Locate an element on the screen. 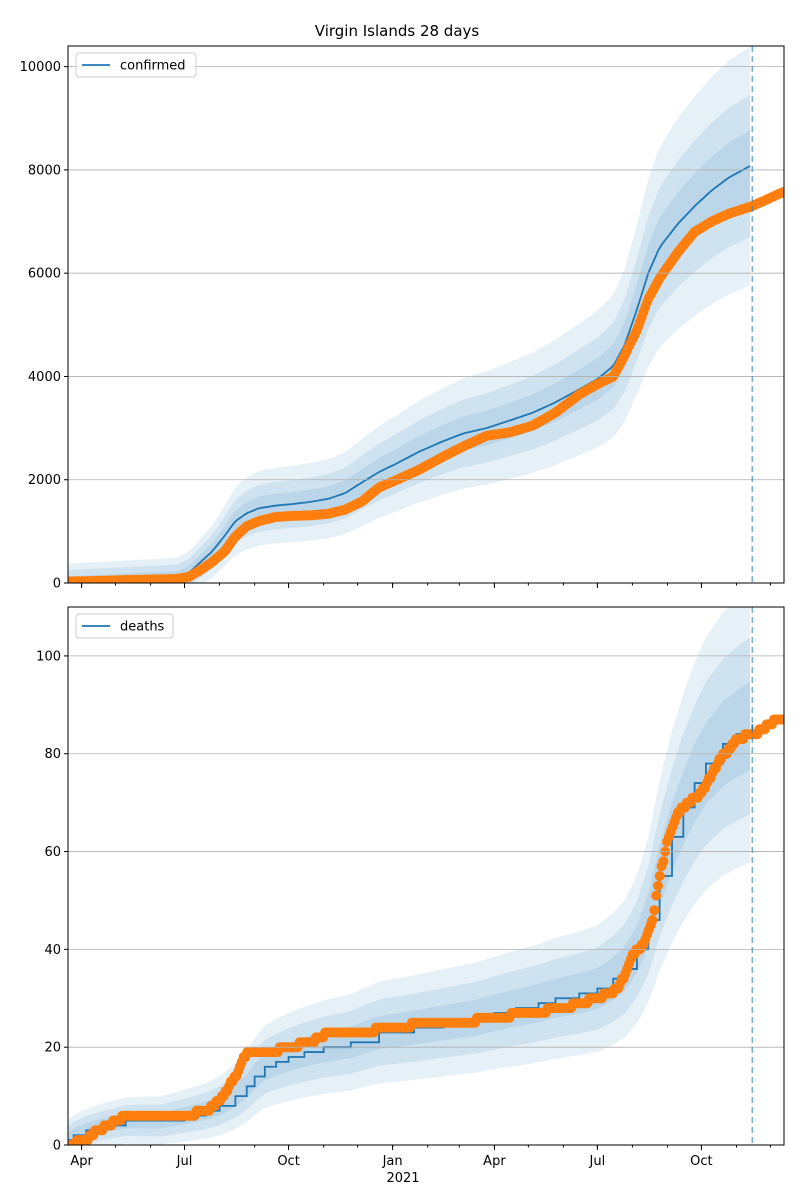  y-tick-label: 4000 is located at coordinates (44, 377).